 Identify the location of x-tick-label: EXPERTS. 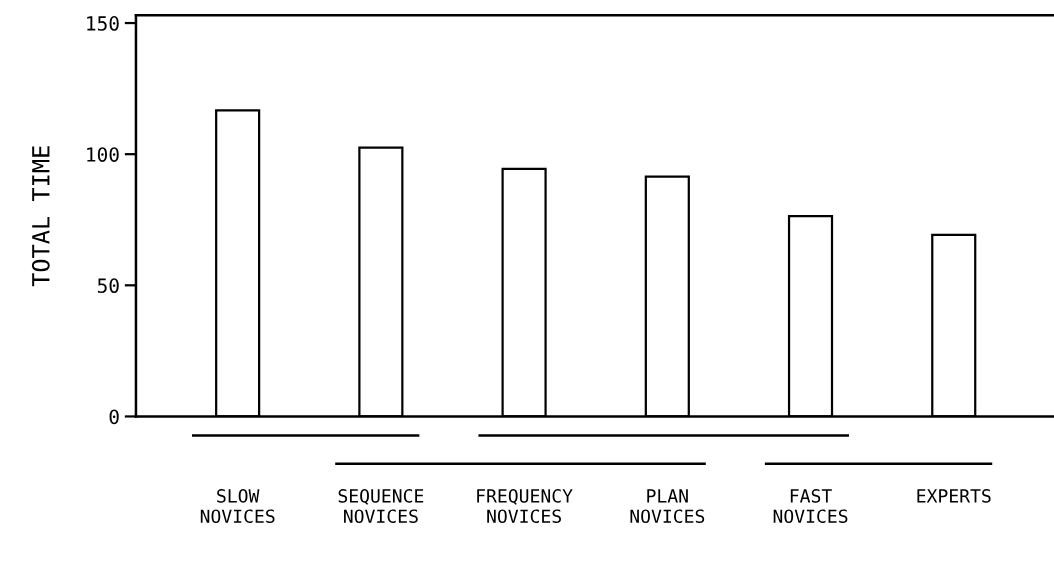
(954, 496).